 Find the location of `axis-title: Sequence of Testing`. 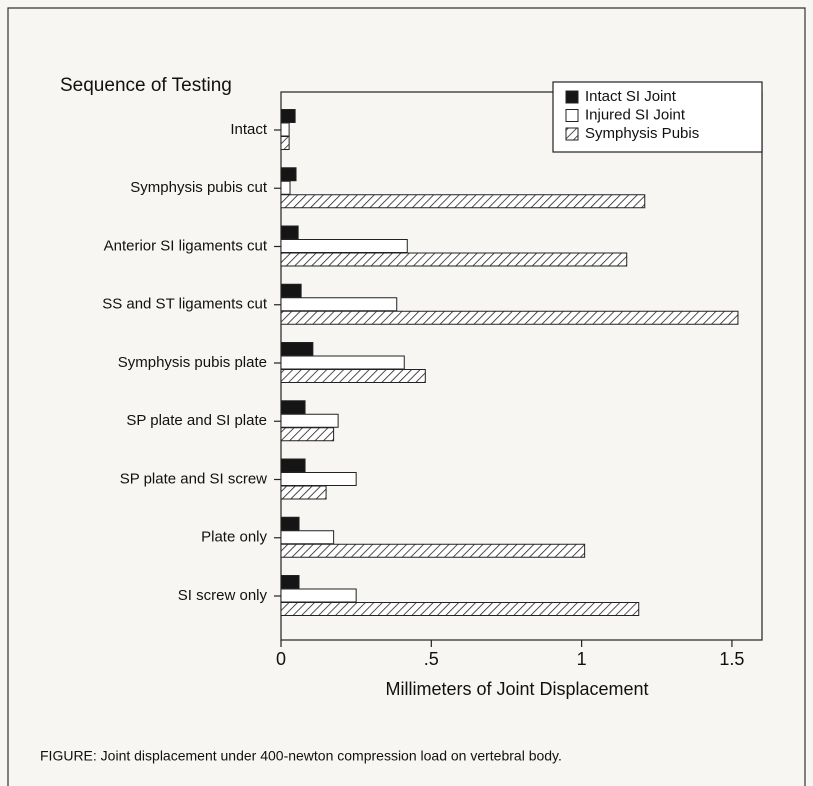

axis-title: Sequence of Testing is located at coordinates (146, 85).